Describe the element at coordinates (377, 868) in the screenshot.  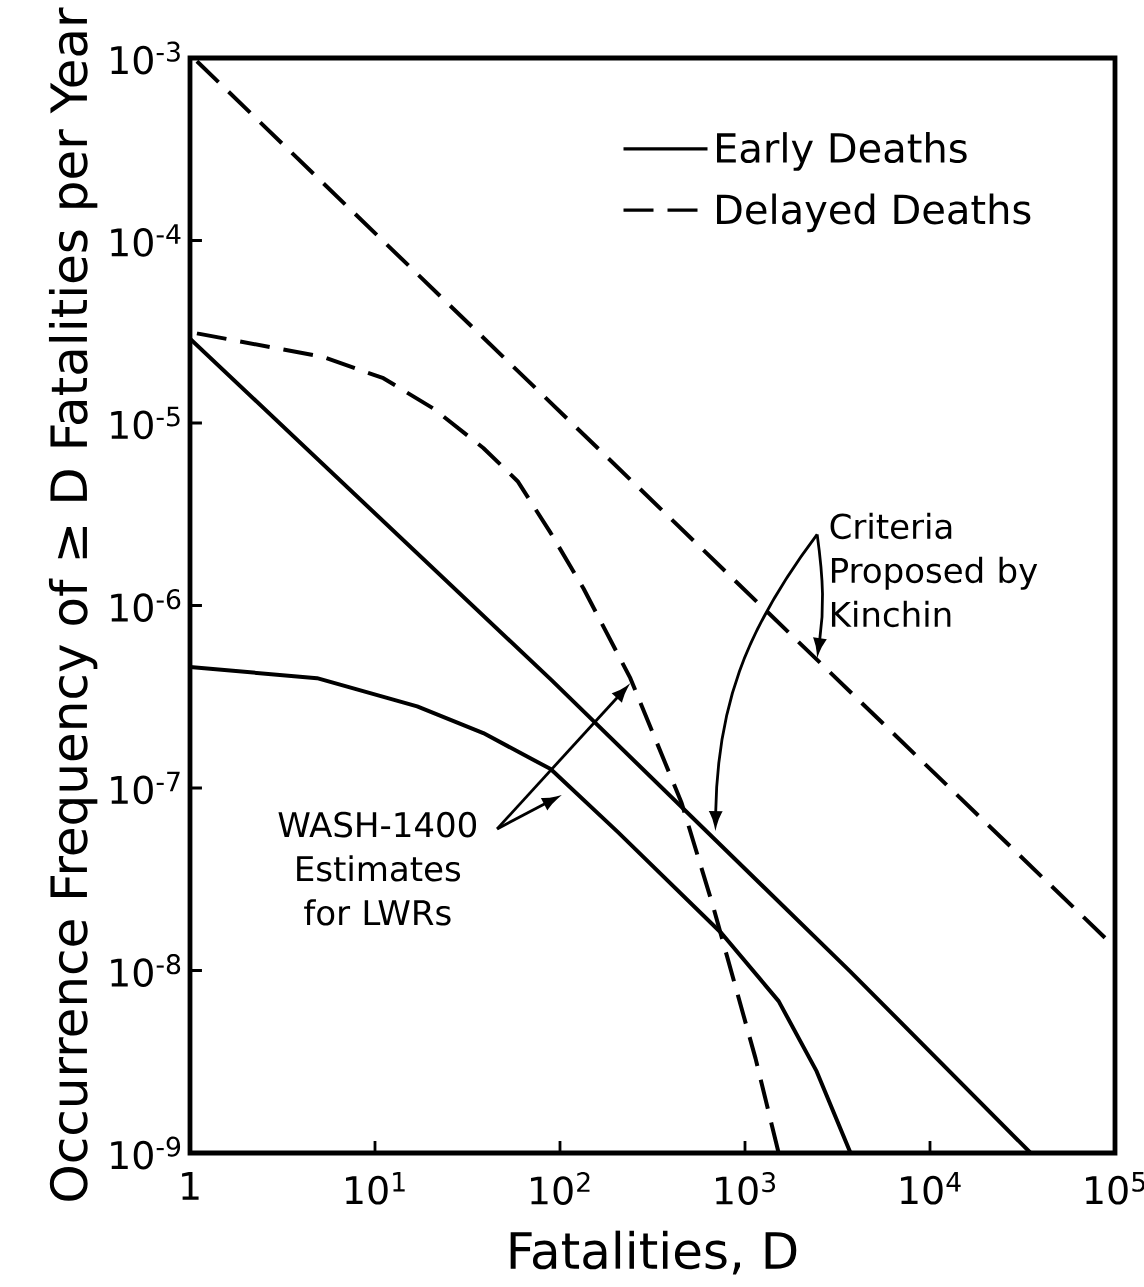
I see `annotation: WASH-1400 Estimates for LWRs` at that location.